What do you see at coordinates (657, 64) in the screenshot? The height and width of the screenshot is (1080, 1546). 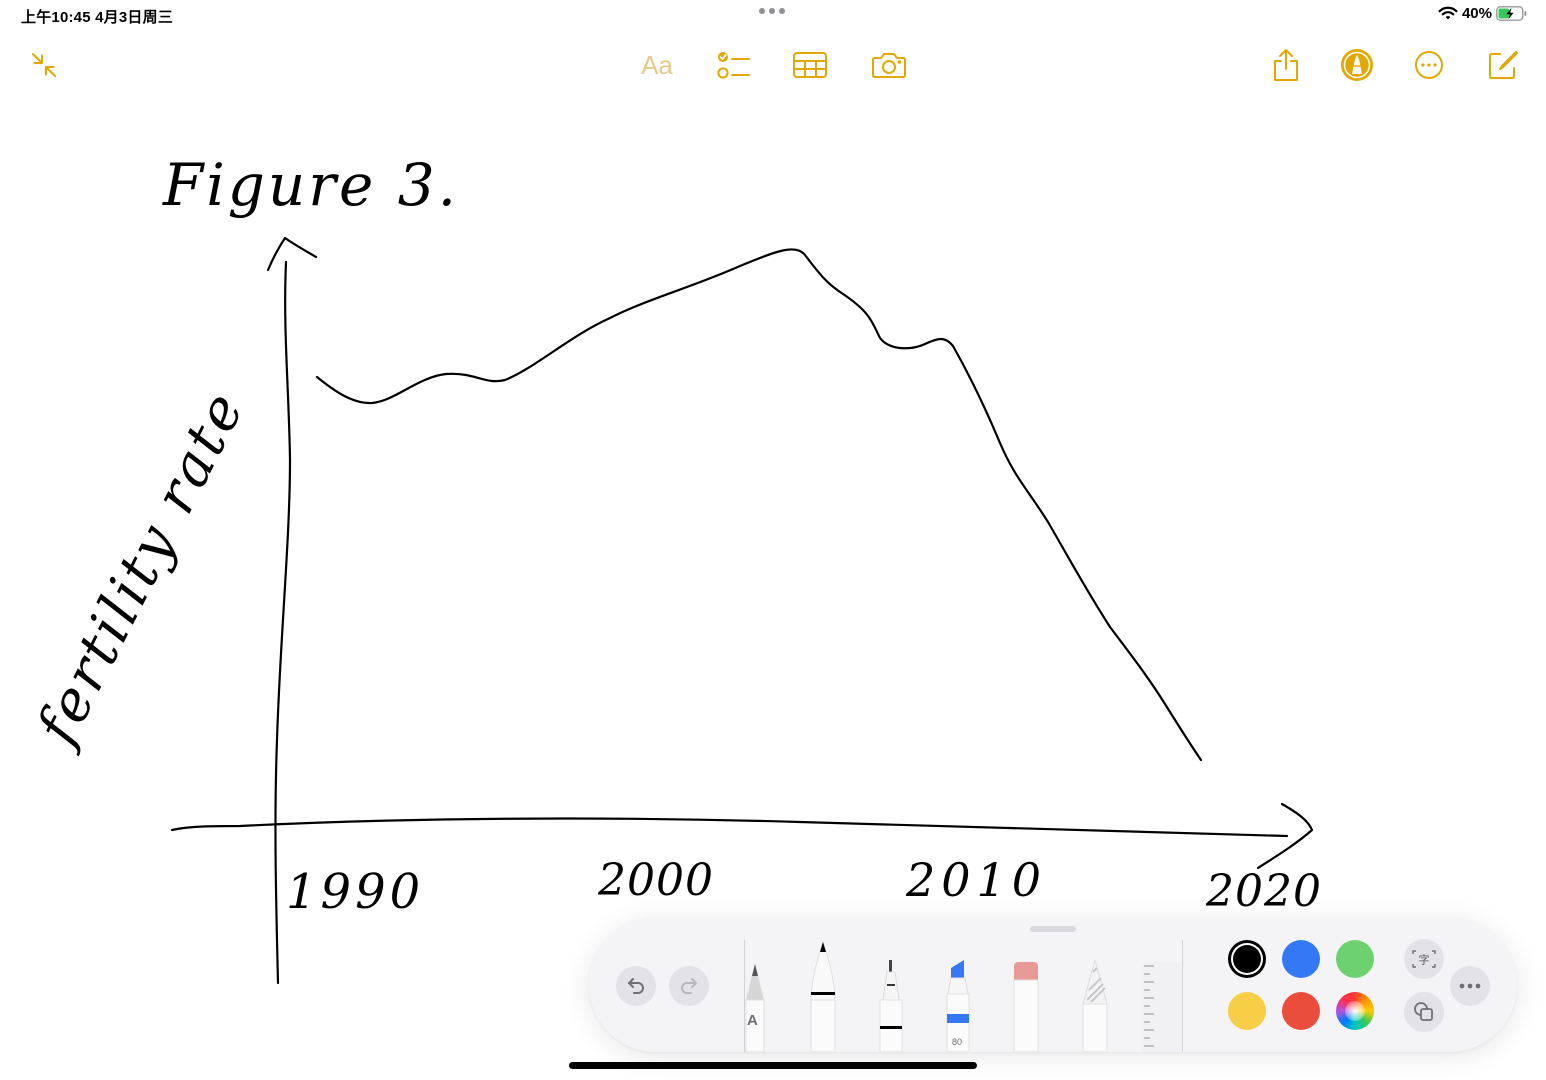 I see `format-button: Aa` at bounding box center [657, 64].